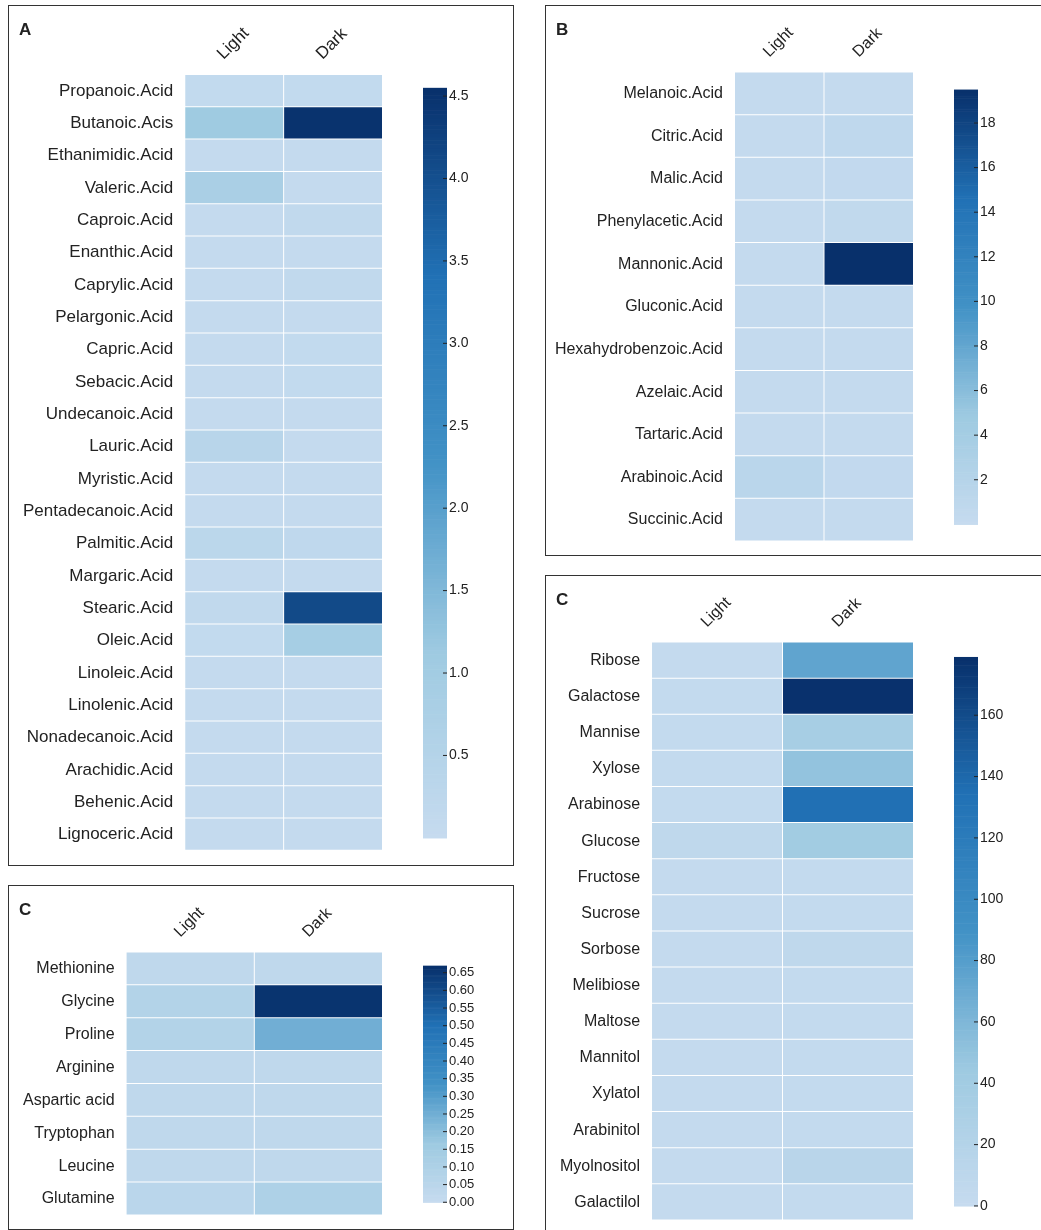 This screenshot has width=1041, height=1230. Describe the element at coordinates (604, 696) in the screenshot. I see `y-tick-label: Galactose` at that location.